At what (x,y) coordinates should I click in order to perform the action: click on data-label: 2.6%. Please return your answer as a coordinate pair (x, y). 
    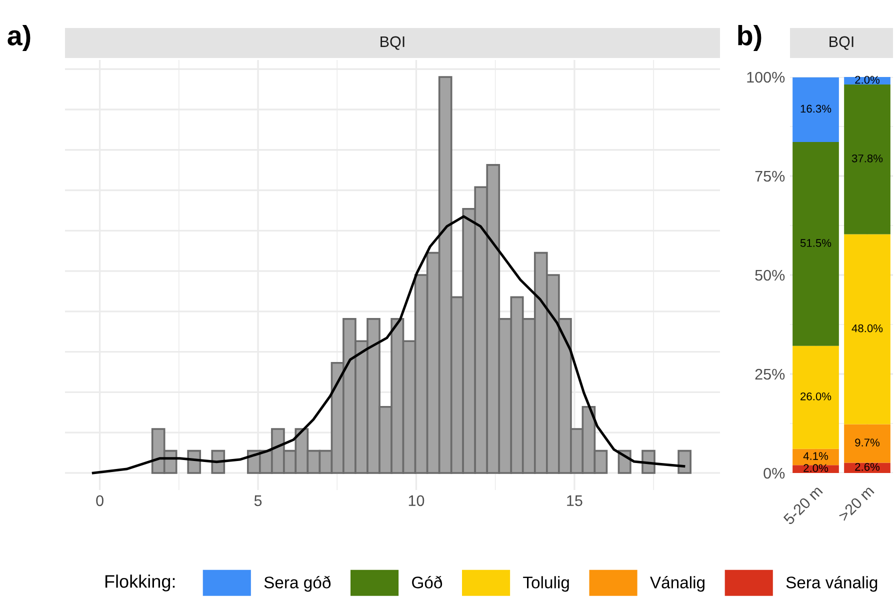
    Looking at the image, I should click on (867, 466).